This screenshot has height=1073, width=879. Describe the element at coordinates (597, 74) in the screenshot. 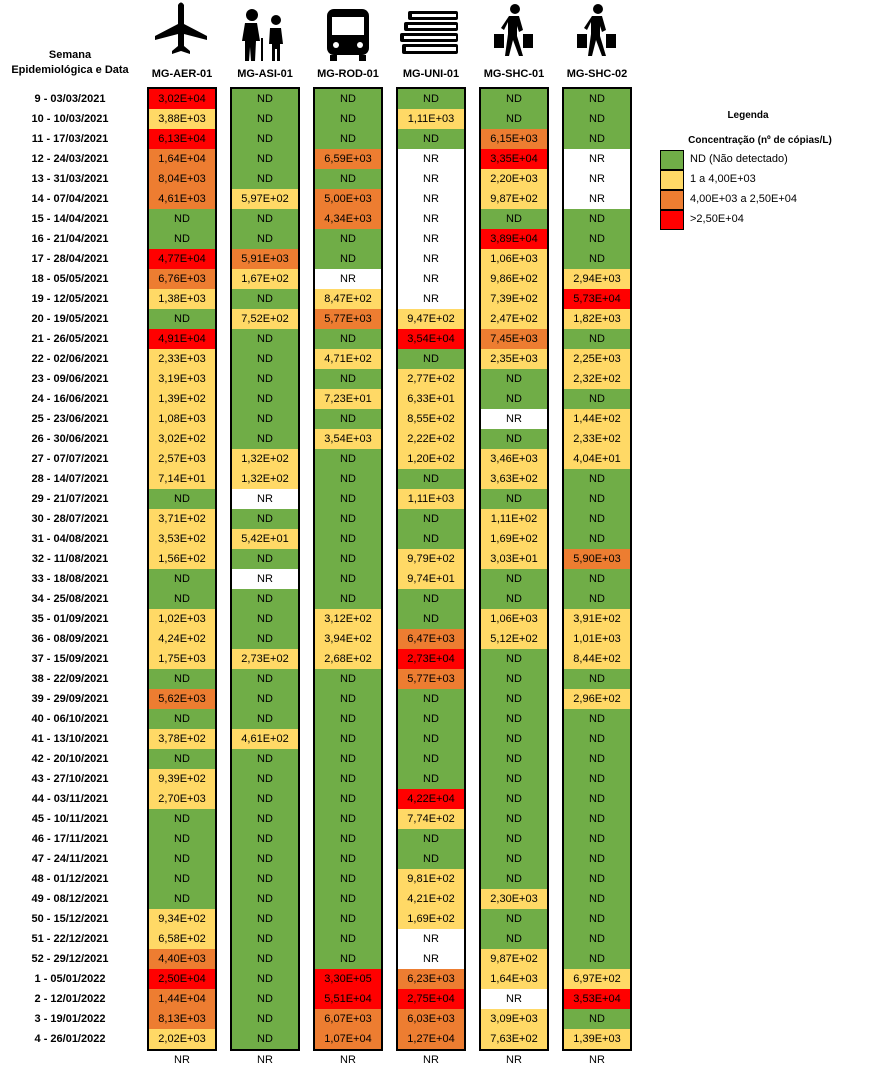

I see `column-header: MG-SHC-02` at that location.